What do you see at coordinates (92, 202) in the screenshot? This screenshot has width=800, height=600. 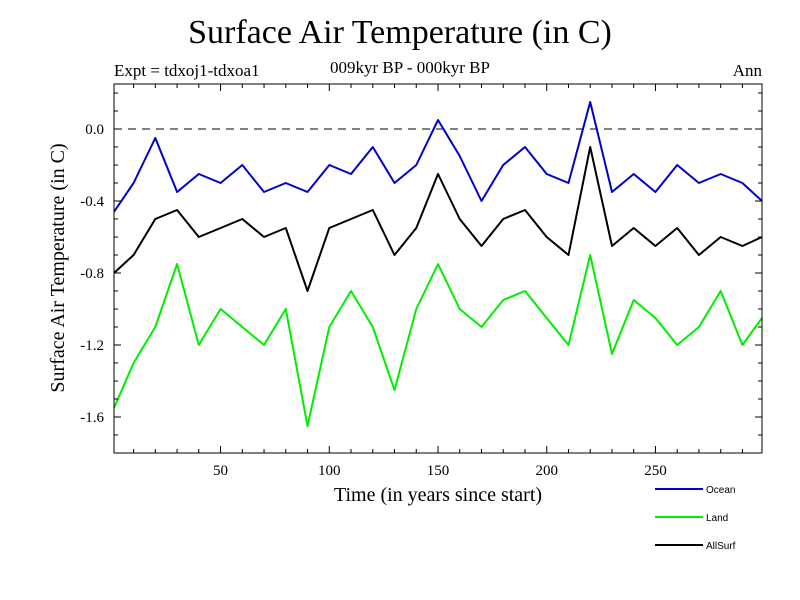 I see `y-tick-label: -0.4` at bounding box center [92, 202].